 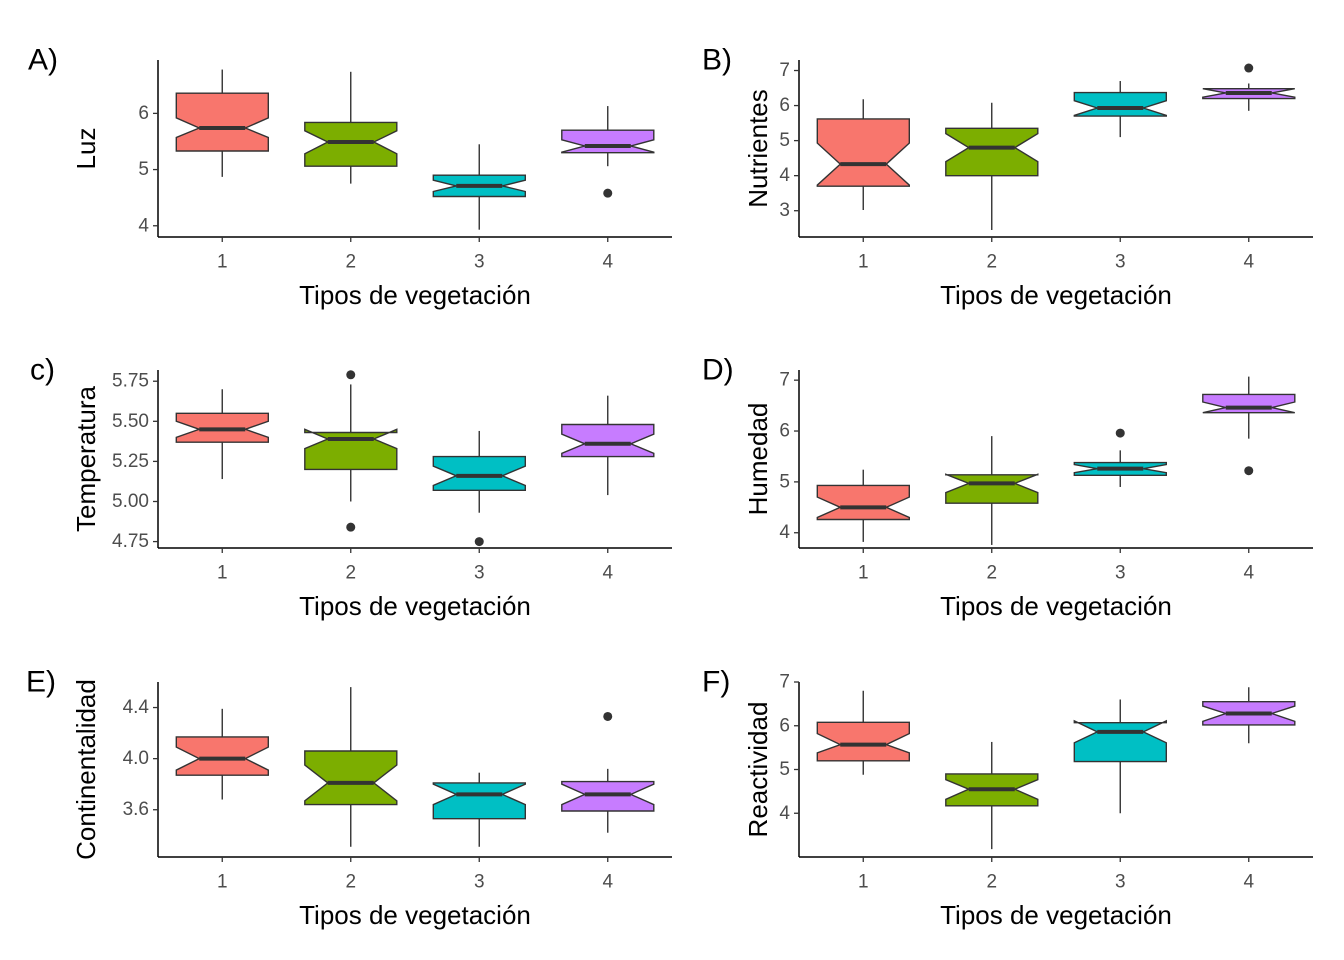 I want to click on y-axis-title: Reactividad, so click(x=758, y=770).